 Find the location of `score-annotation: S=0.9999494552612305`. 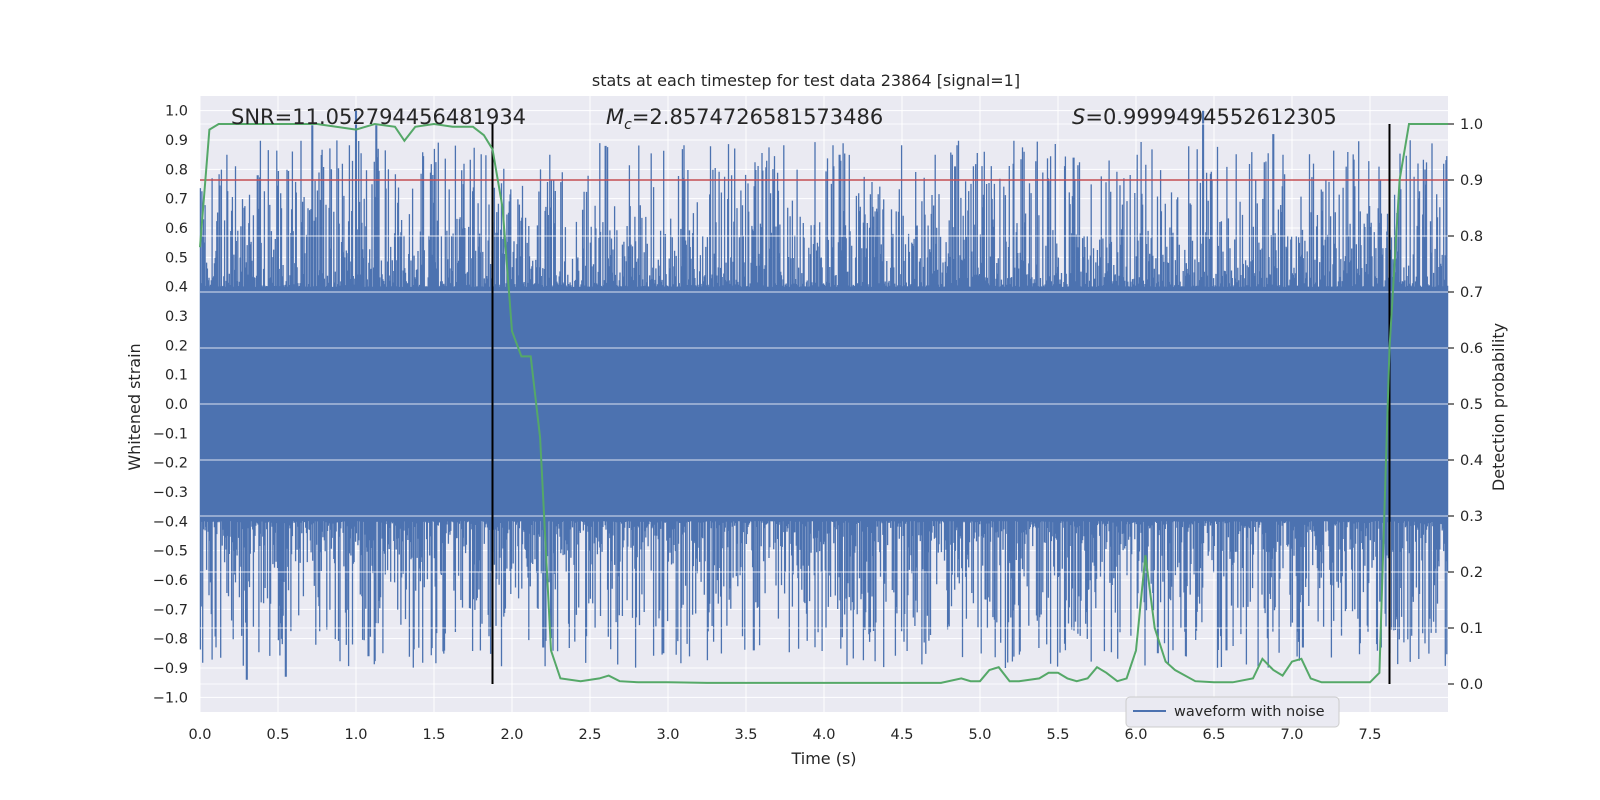

score-annotation: S=0.9999494552612305 is located at coordinates (1204, 117).